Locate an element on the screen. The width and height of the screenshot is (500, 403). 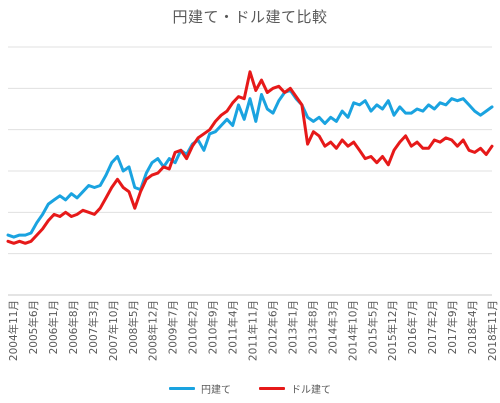
x-tick-label: 2010年2月 is located at coordinates (193, 327).